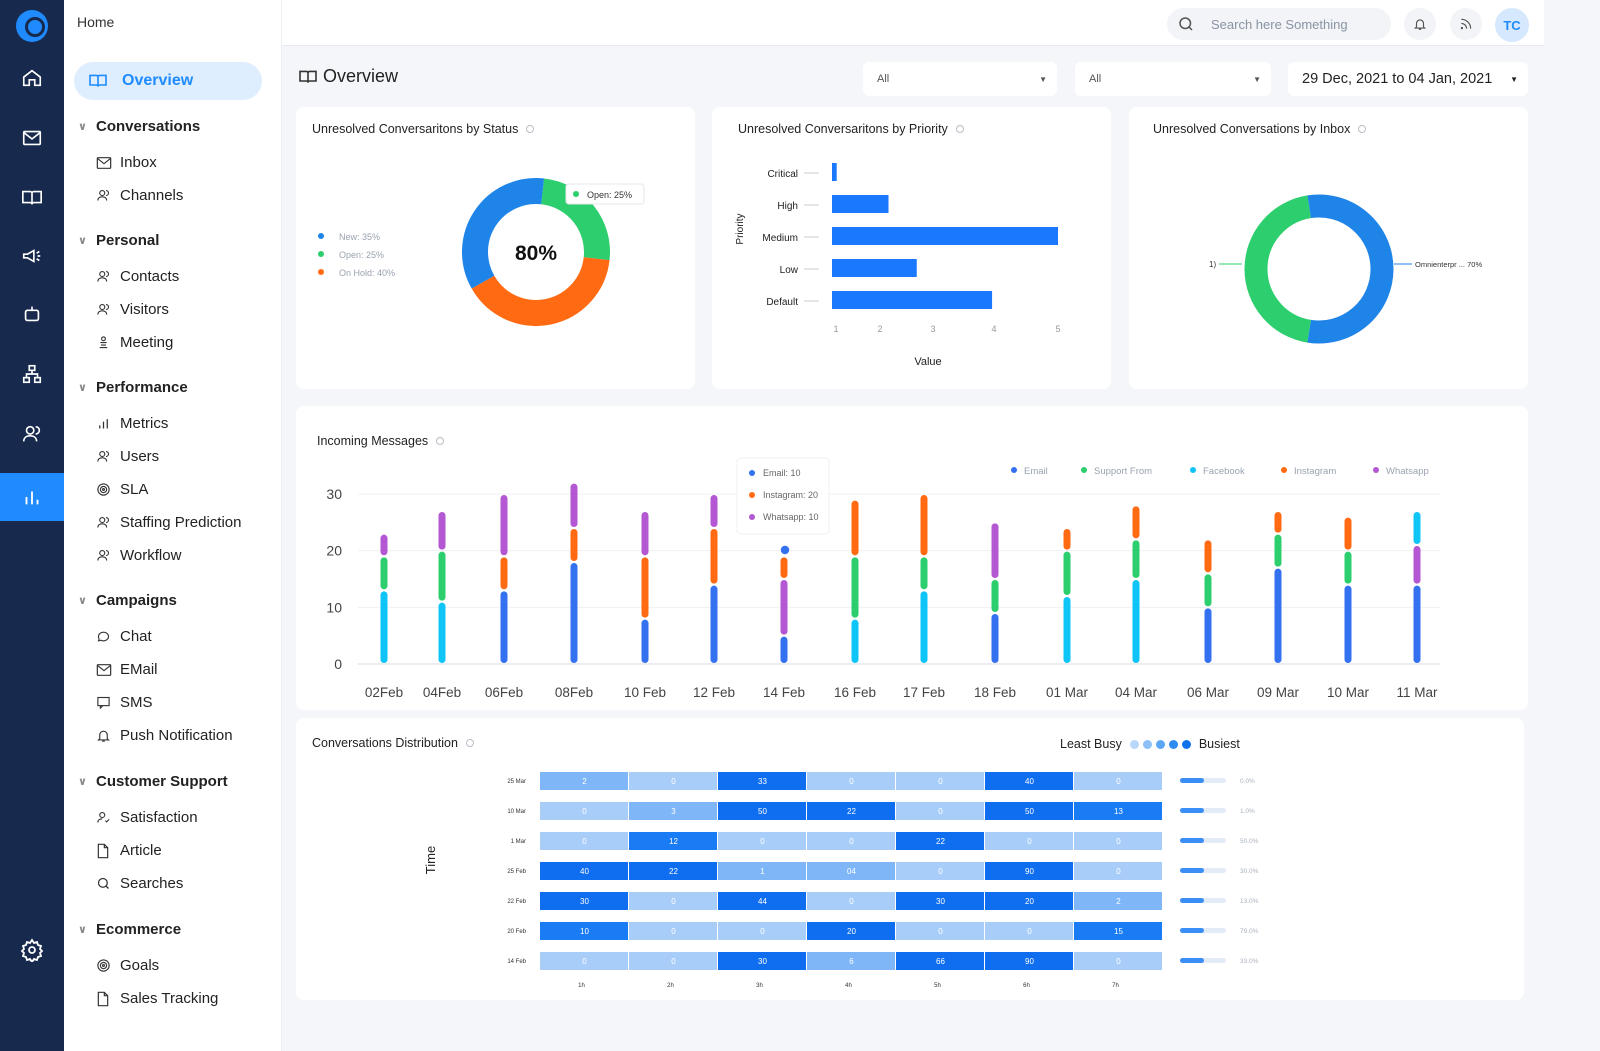 Image resolution: width=1600 pixels, height=1051 pixels. Describe the element at coordinates (32, 950) in the screenshot. I see `settings-icon` at that location.